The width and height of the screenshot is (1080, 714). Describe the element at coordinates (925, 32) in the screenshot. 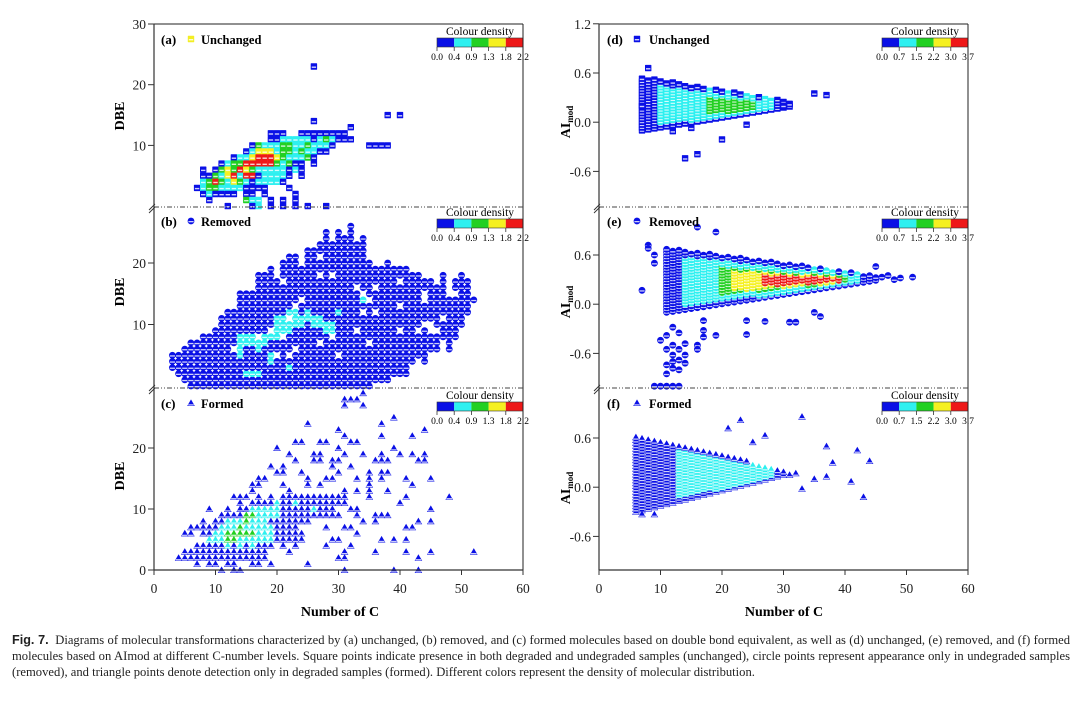

I see `colorbar-title: Colour density` at that location.